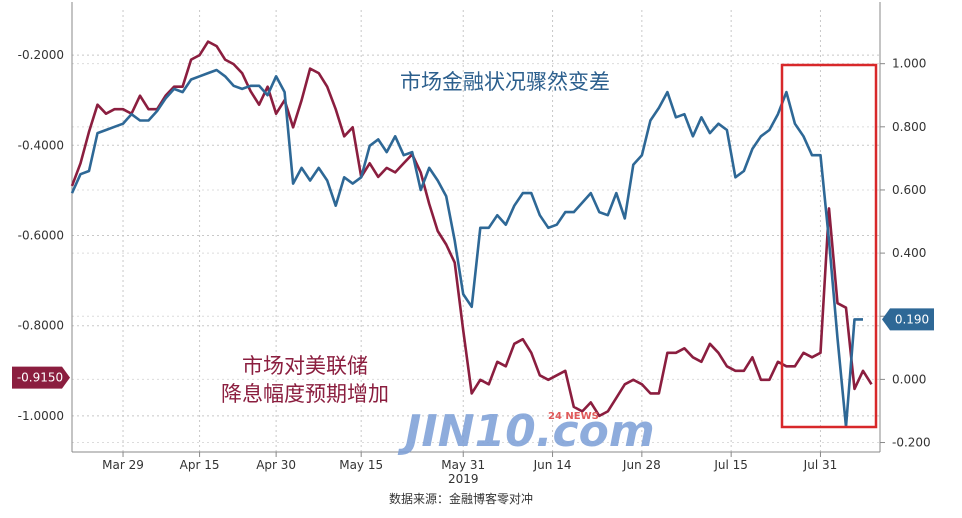  What do you see at coordinates (730, 465) in the screenshot?
I see `x-tick-label: Jul 15` at bounding box center [730, 465].